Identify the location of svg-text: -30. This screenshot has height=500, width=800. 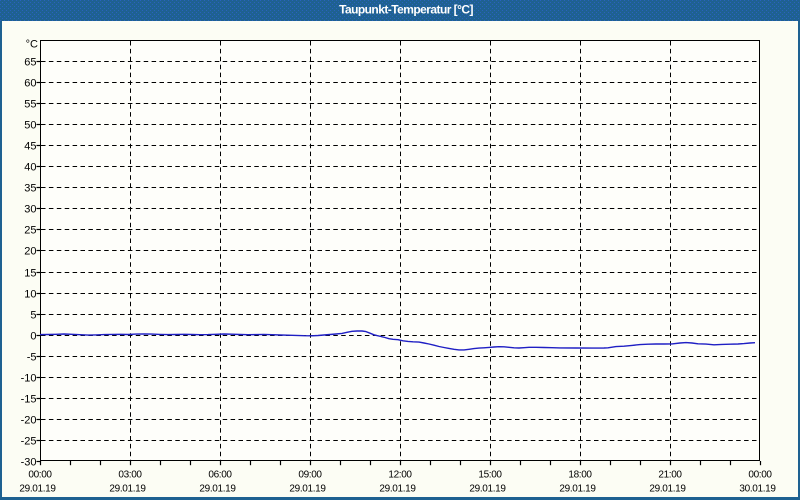
(29, 462).